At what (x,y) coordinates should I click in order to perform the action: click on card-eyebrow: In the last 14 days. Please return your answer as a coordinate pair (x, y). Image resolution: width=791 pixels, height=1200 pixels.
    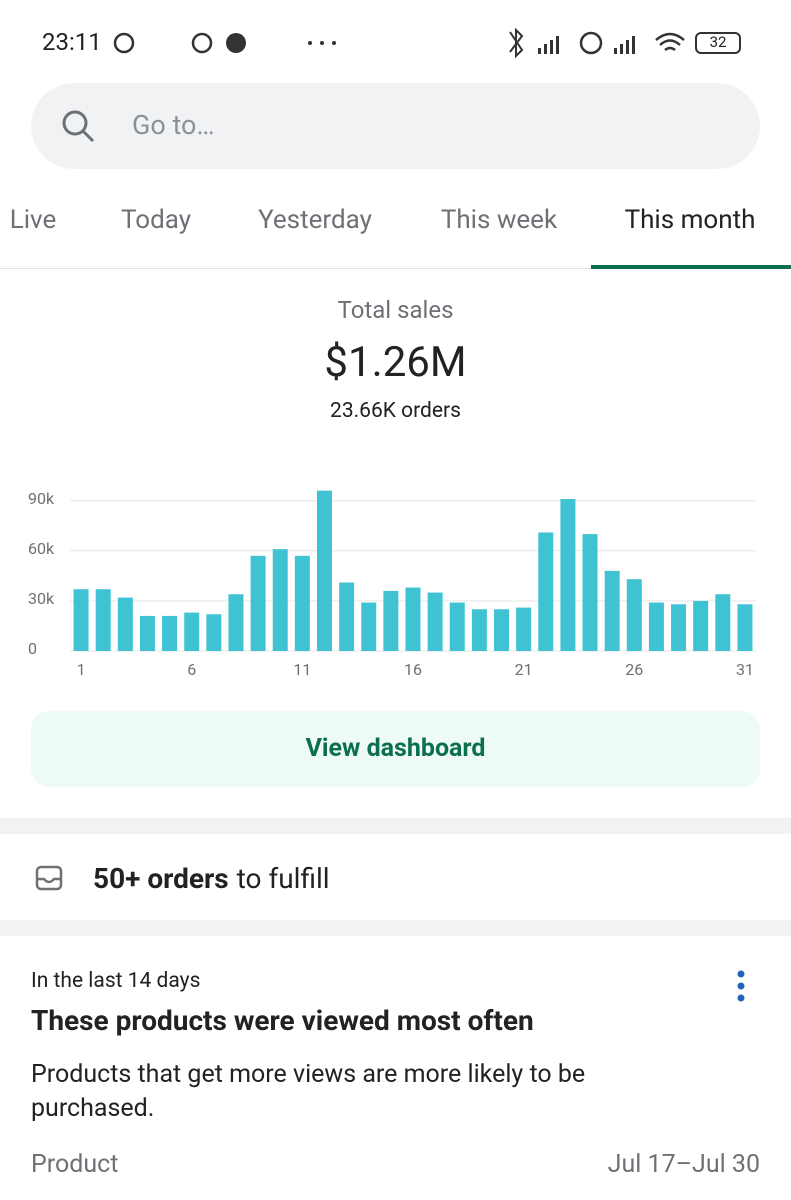
    Looking at the image, I should click on (116, 981).